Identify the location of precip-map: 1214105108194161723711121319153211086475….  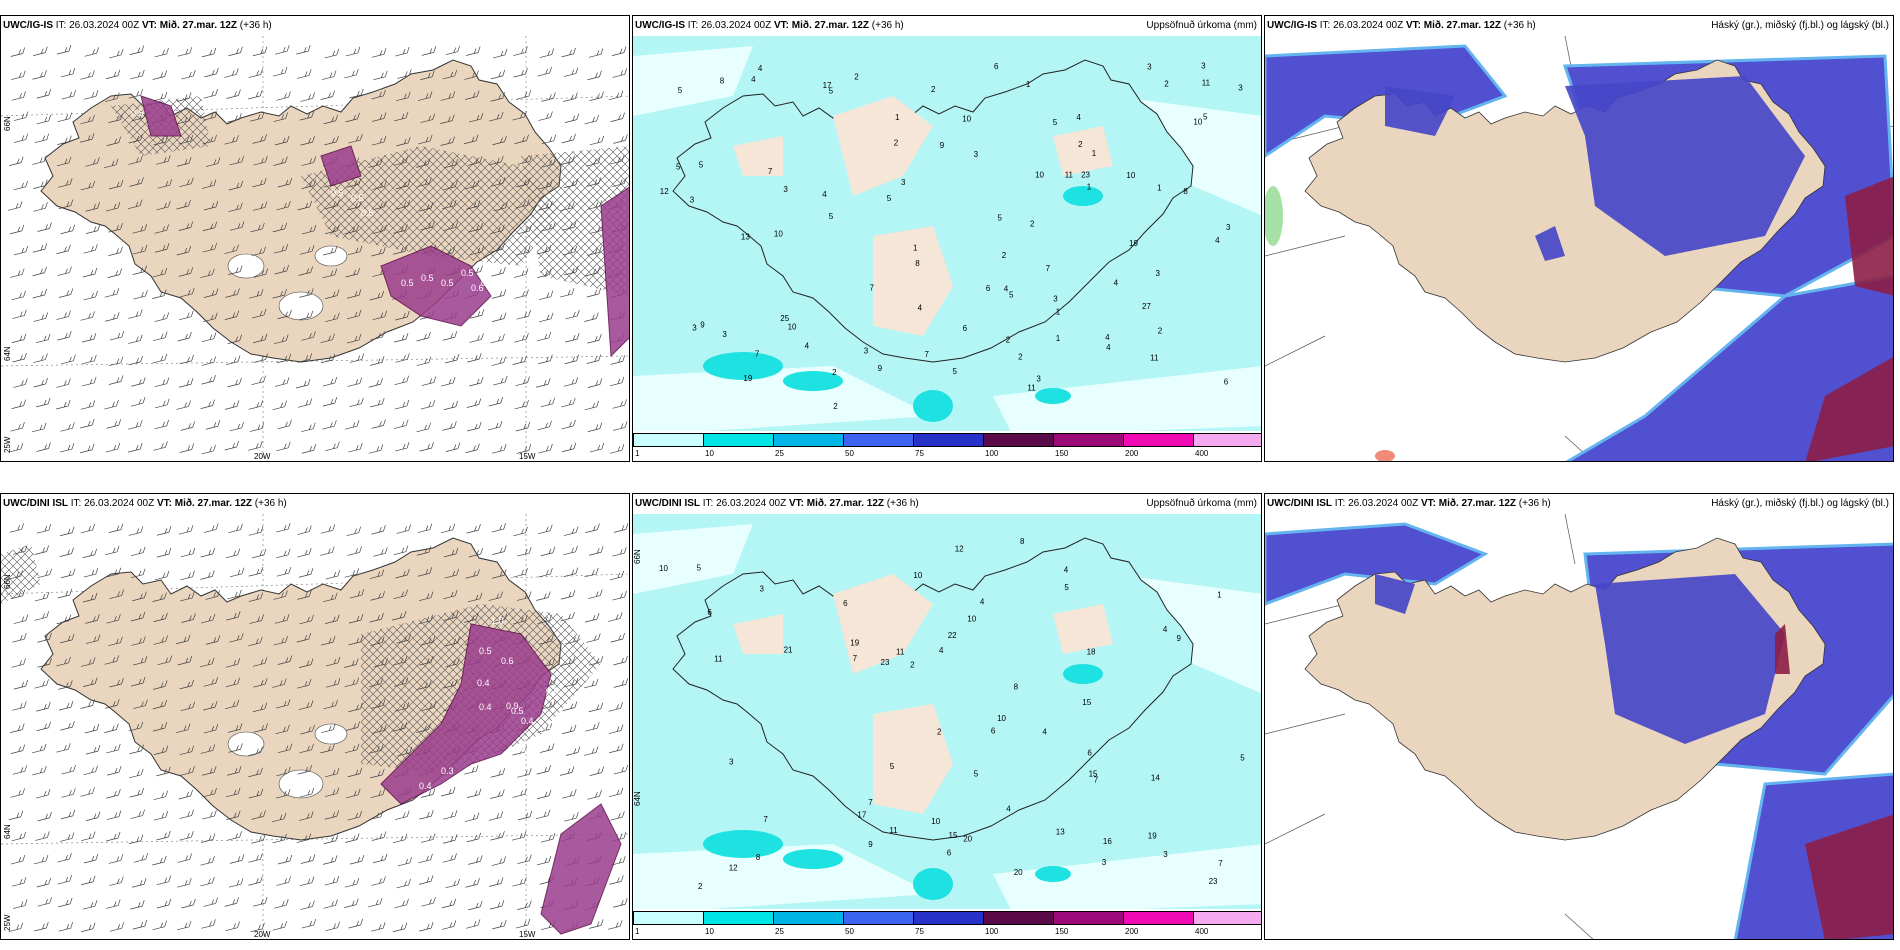
(947, 726).